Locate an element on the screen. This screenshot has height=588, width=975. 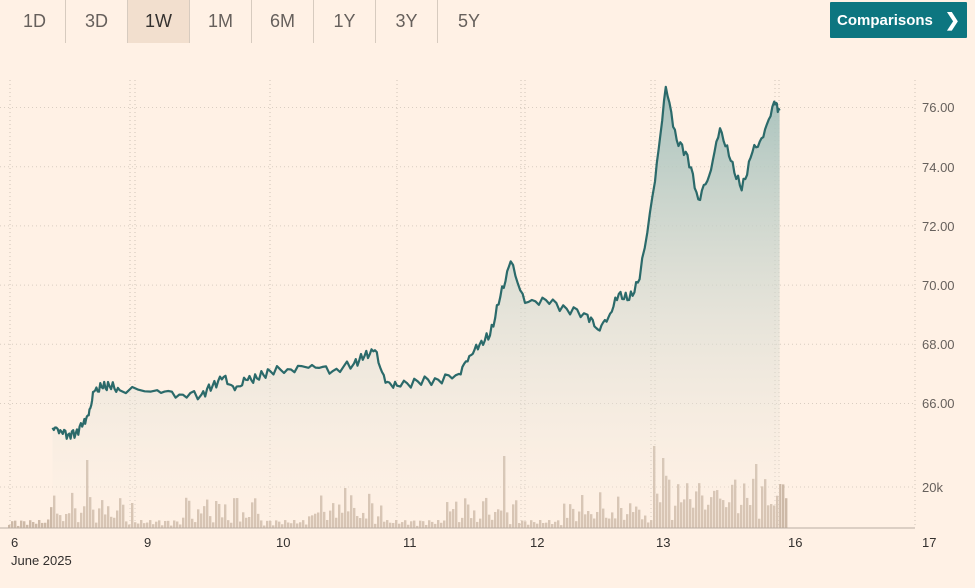
x-tick-label: 16 is located at coordinates (795, 542).